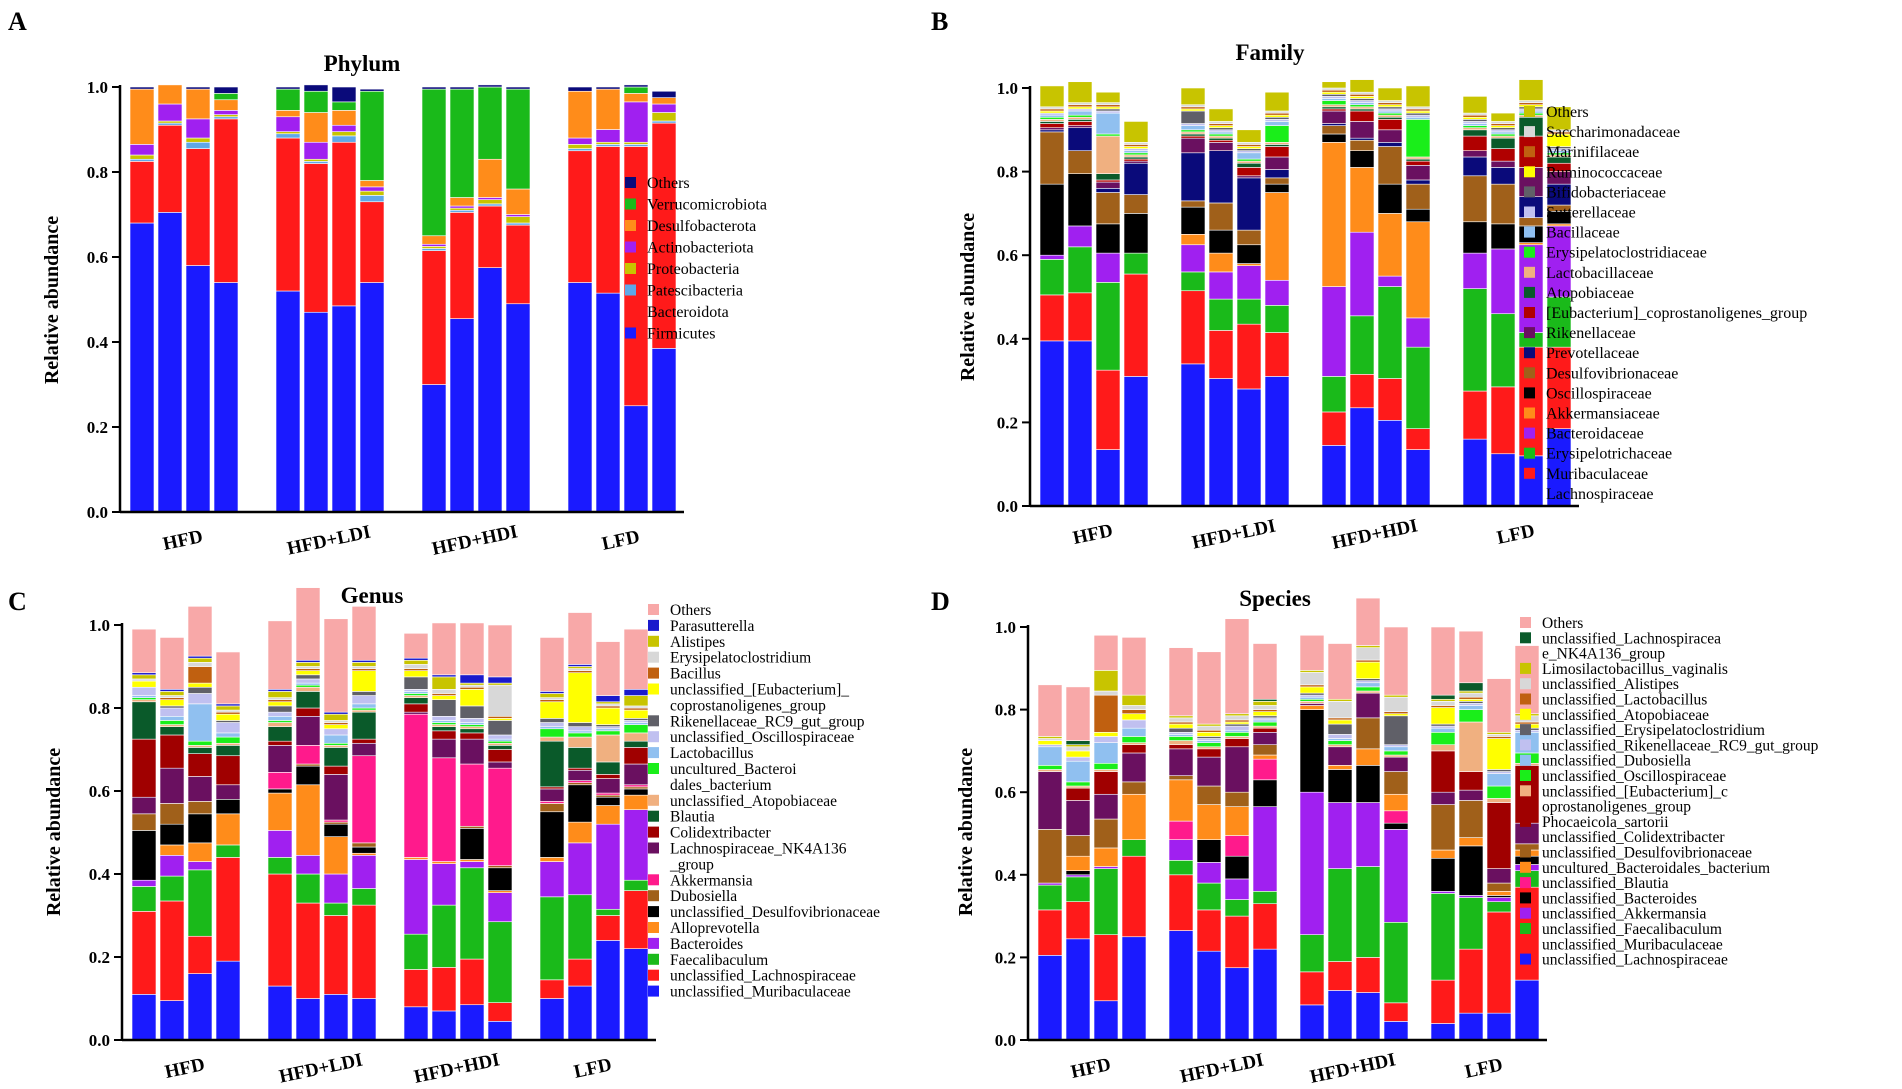 The image size is (1902, 1089). I want to click on chart-title: Family, so click(1270, 52).